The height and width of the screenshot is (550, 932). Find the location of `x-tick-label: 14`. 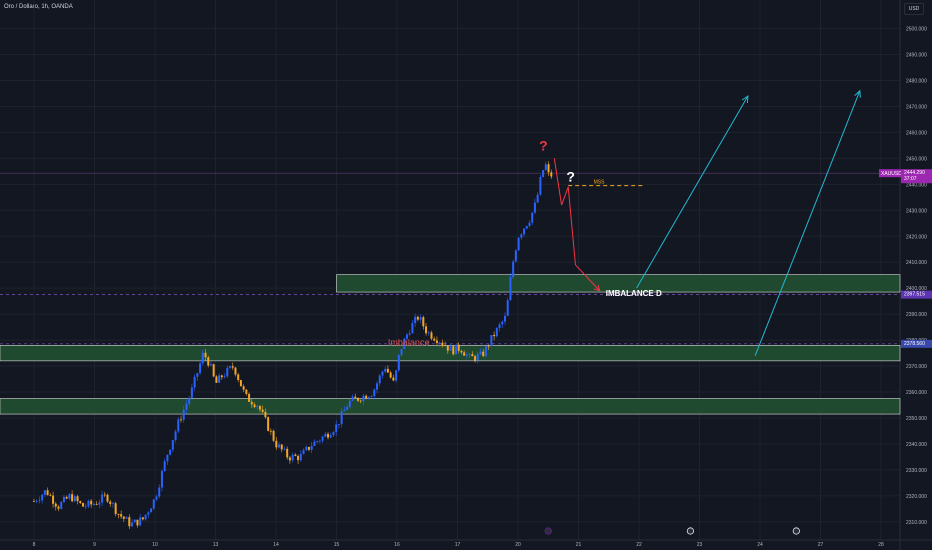

x-tick-label: 14 is located at coordinates (276, 545).